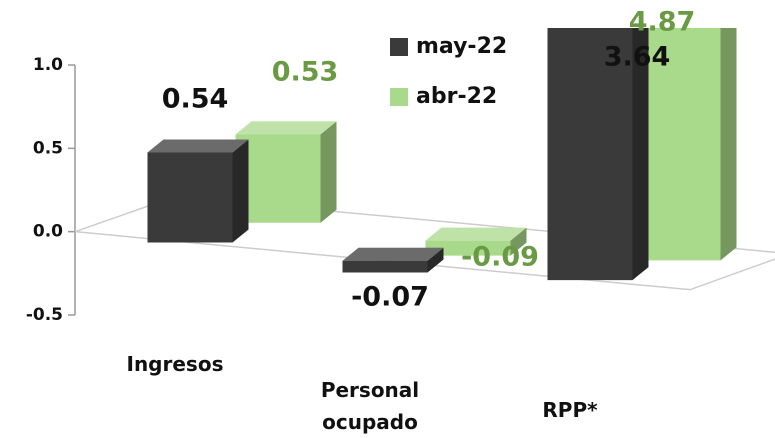 The height and width of the screenshot is (438, 775). What do you see at coordinates (48, 148) in the screenshot?
I see `y-tick-label: 0.5` at bounding box center [48, 148].